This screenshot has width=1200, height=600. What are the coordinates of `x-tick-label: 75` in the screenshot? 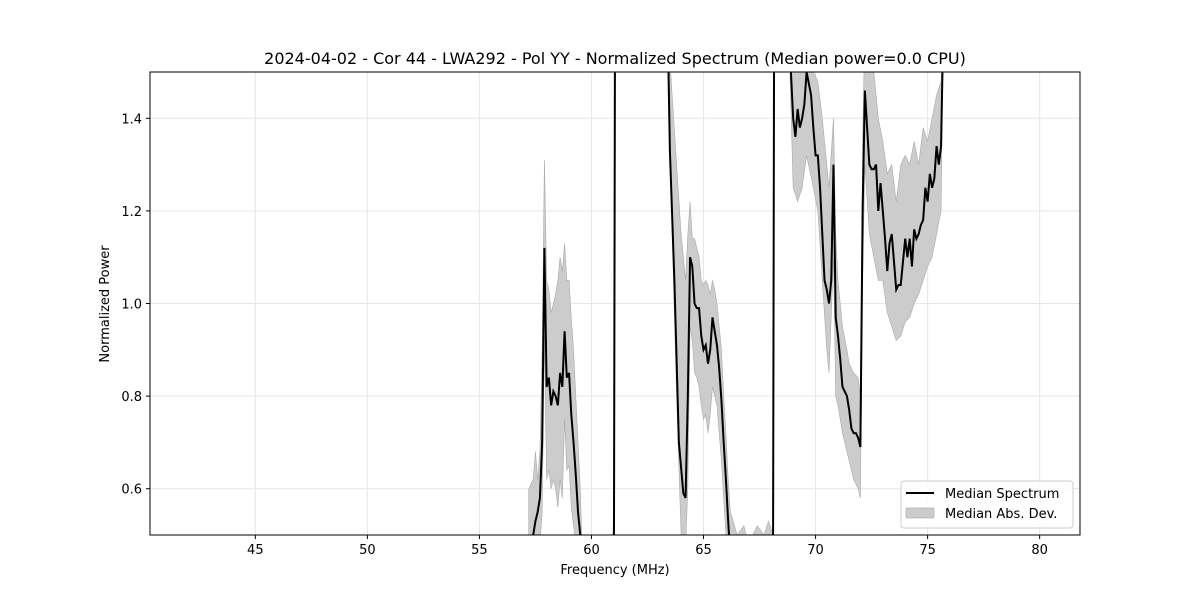 It's located at (927, 550).